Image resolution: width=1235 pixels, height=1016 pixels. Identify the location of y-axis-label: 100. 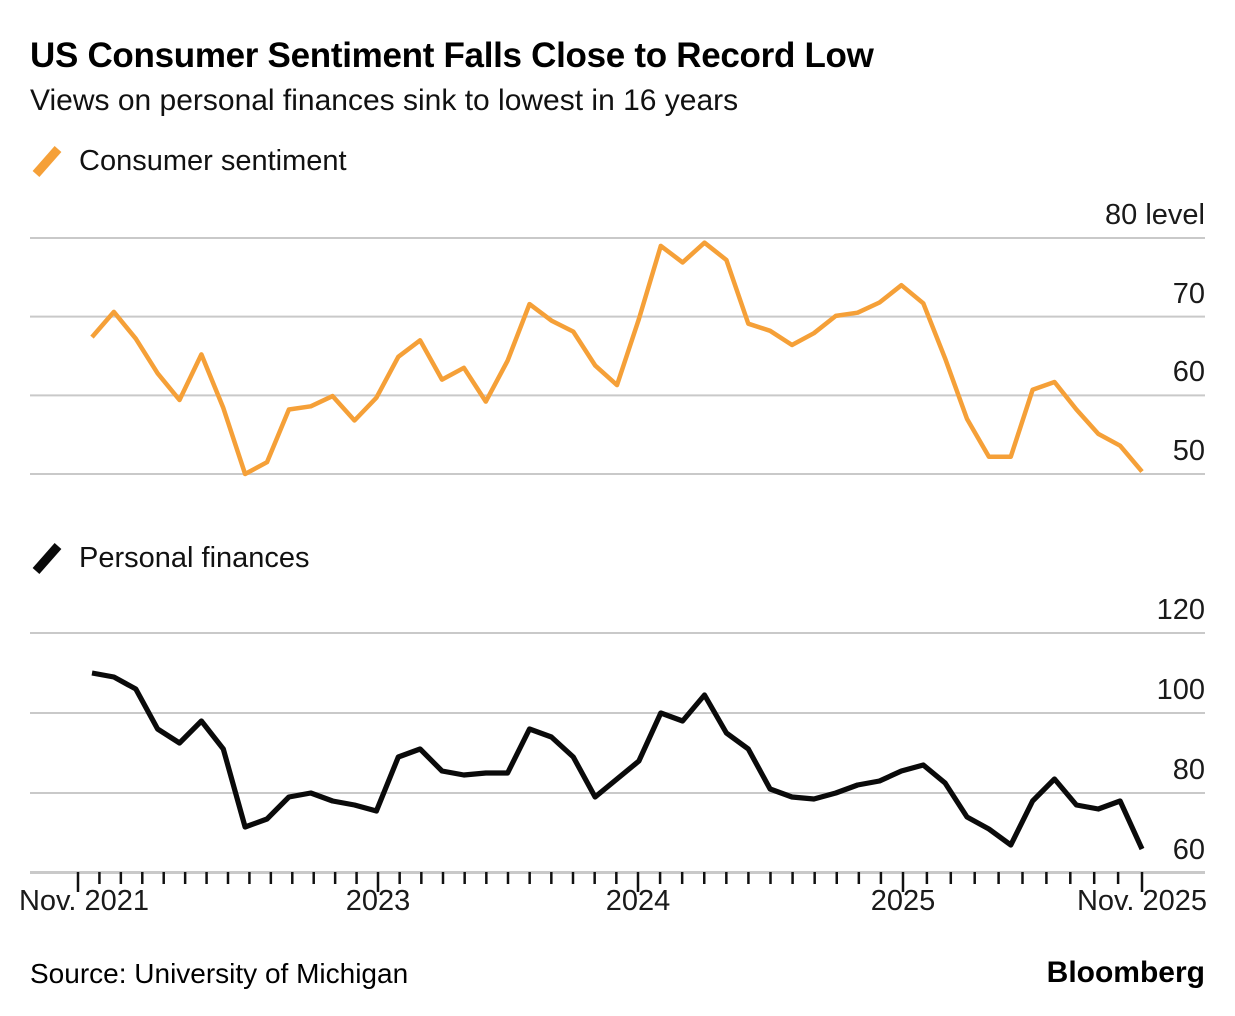
(1180, 690).